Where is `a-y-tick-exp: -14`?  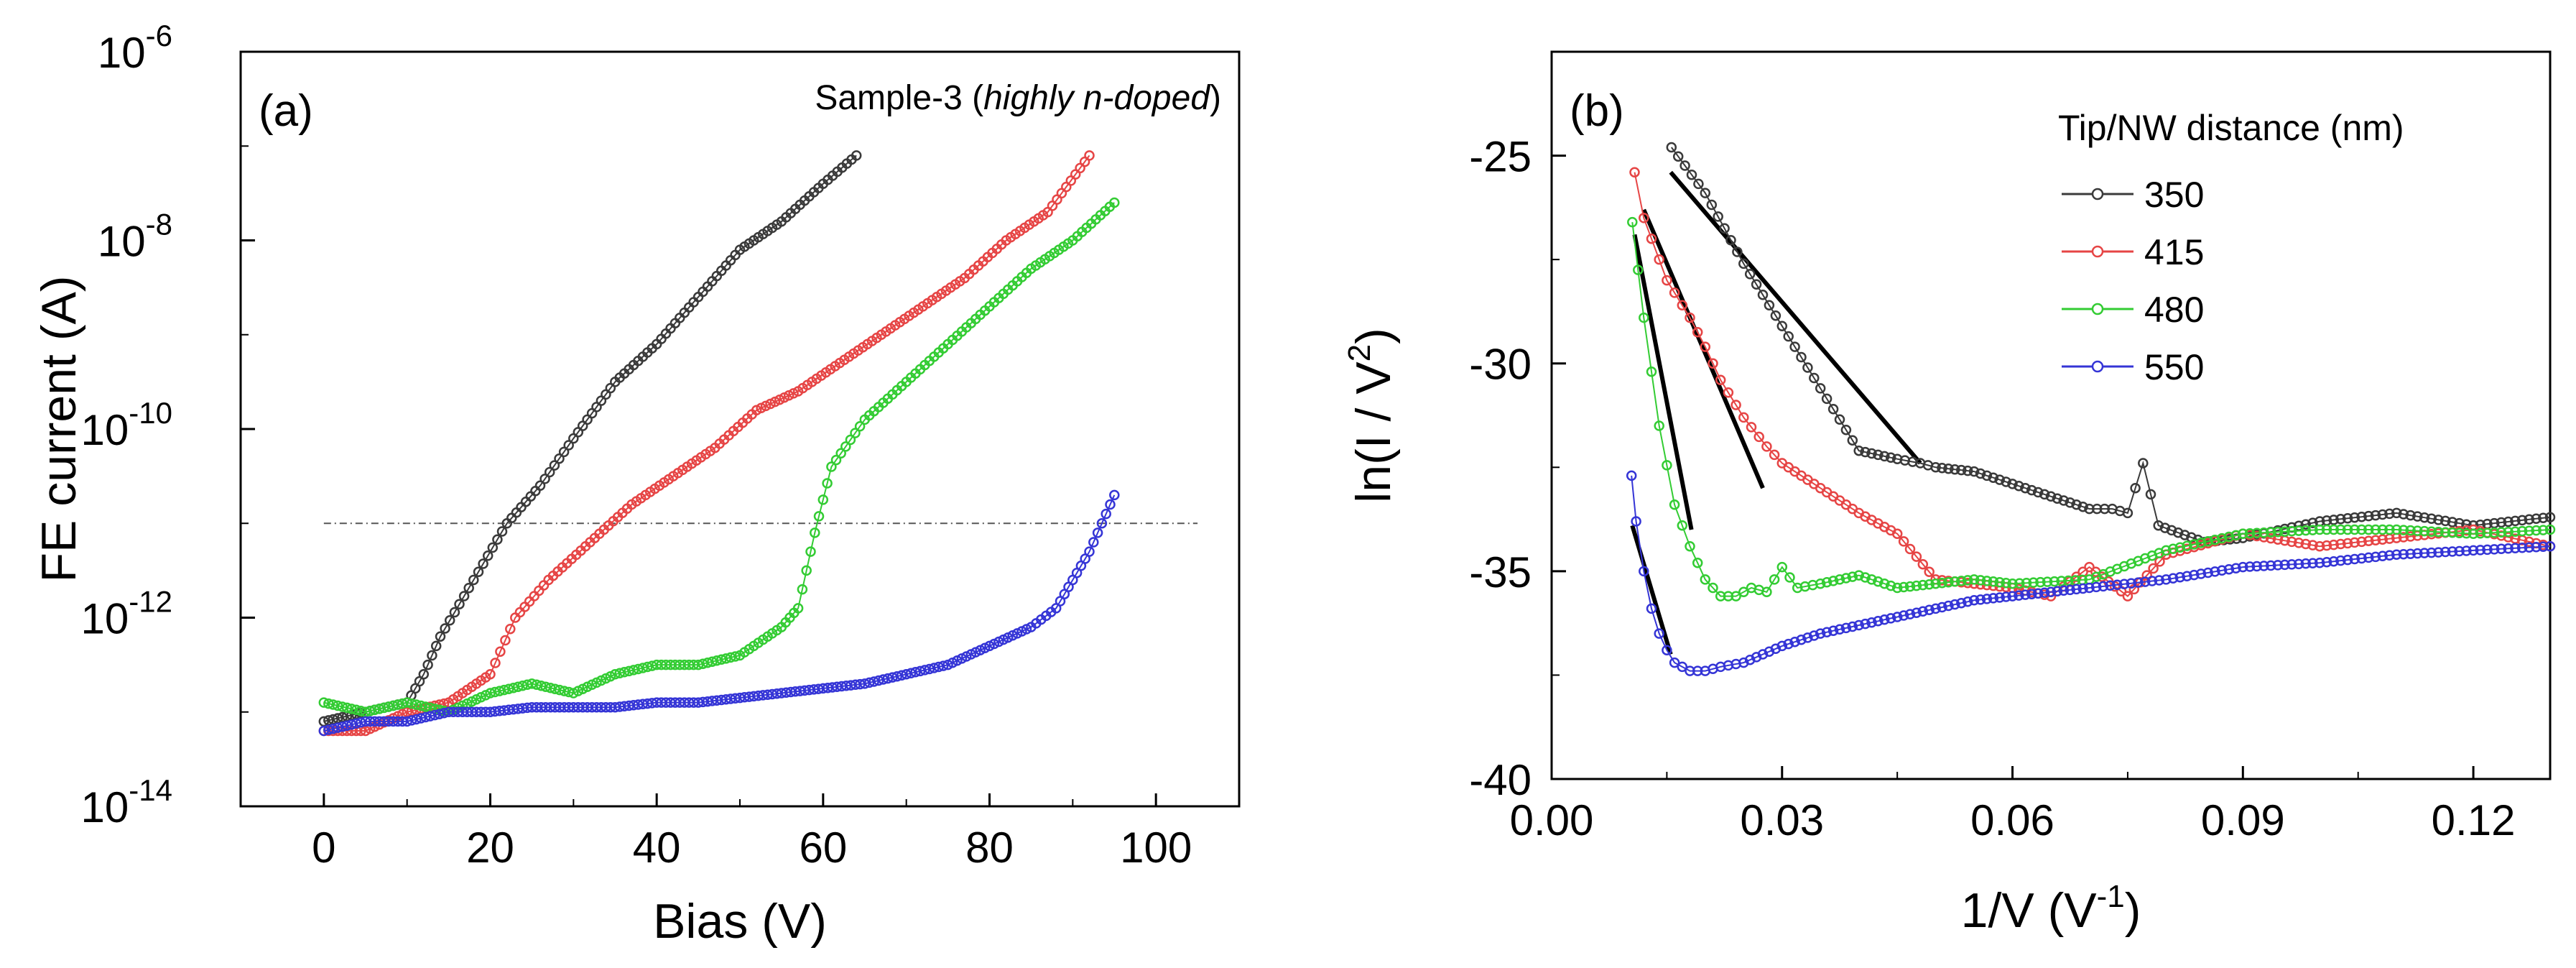 a-y-tick-exp: -14 is located at coordinates (150, 790).